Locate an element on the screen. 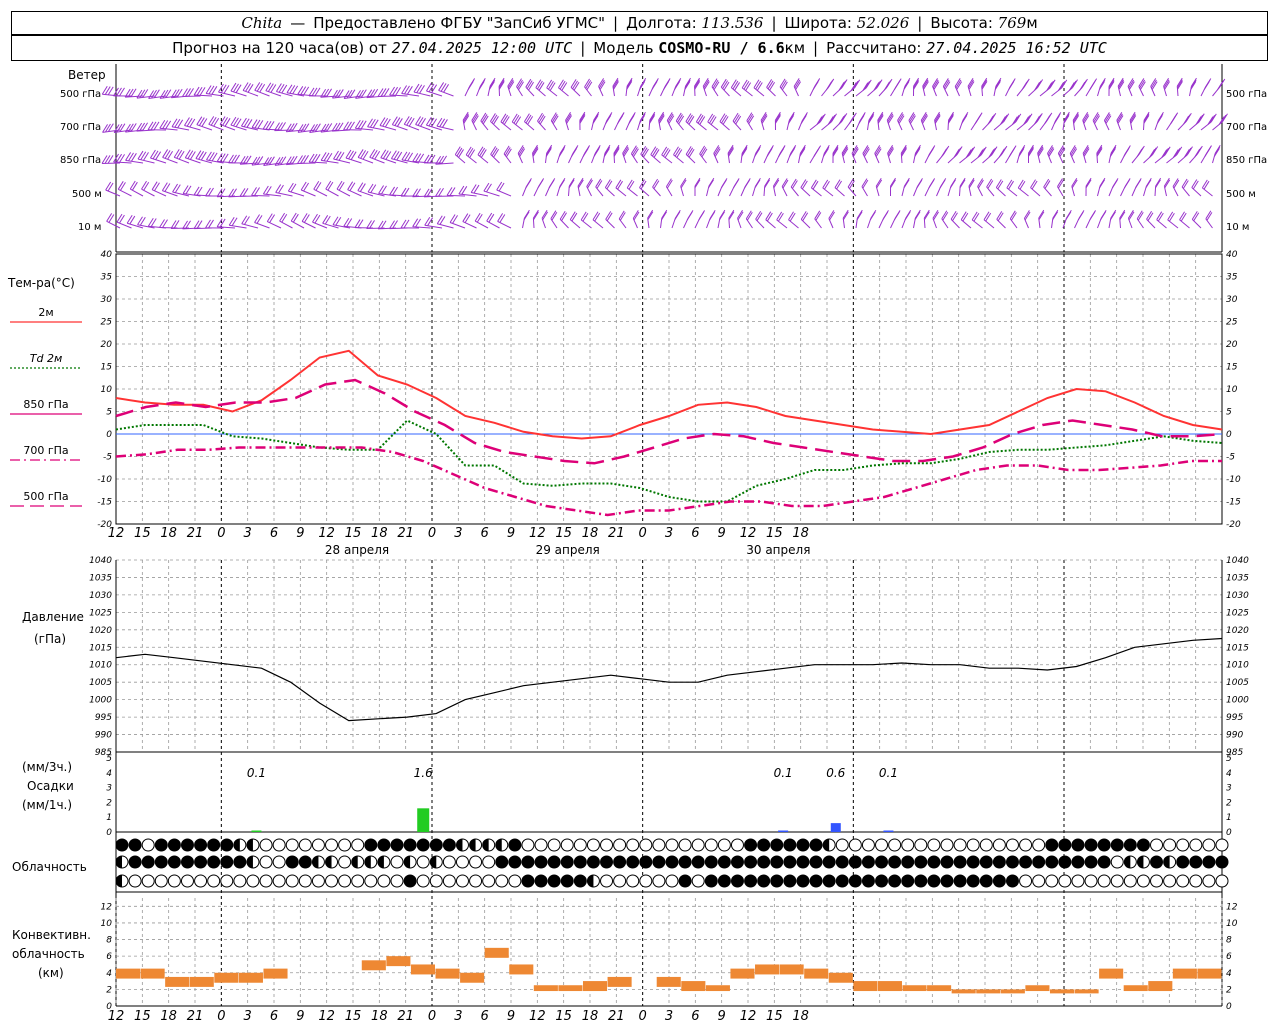  pressure-unit: (гПа) is located at coordinates (50, 639).